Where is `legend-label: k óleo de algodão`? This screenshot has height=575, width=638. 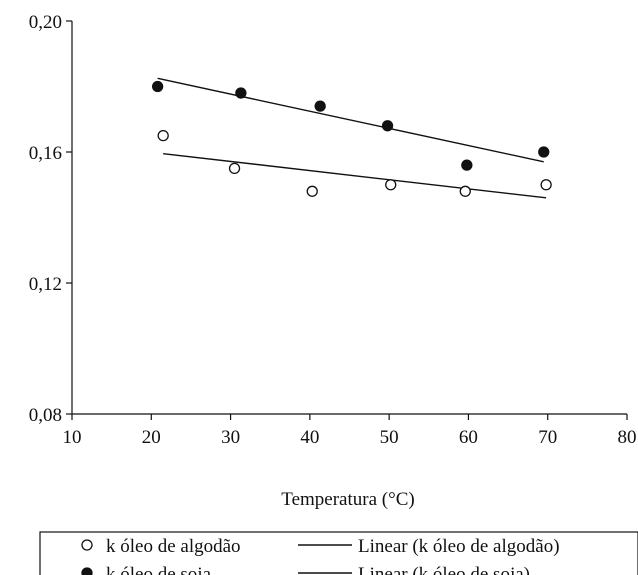 legend-label: k óleo de algodão is located at coordinates (173, 546).